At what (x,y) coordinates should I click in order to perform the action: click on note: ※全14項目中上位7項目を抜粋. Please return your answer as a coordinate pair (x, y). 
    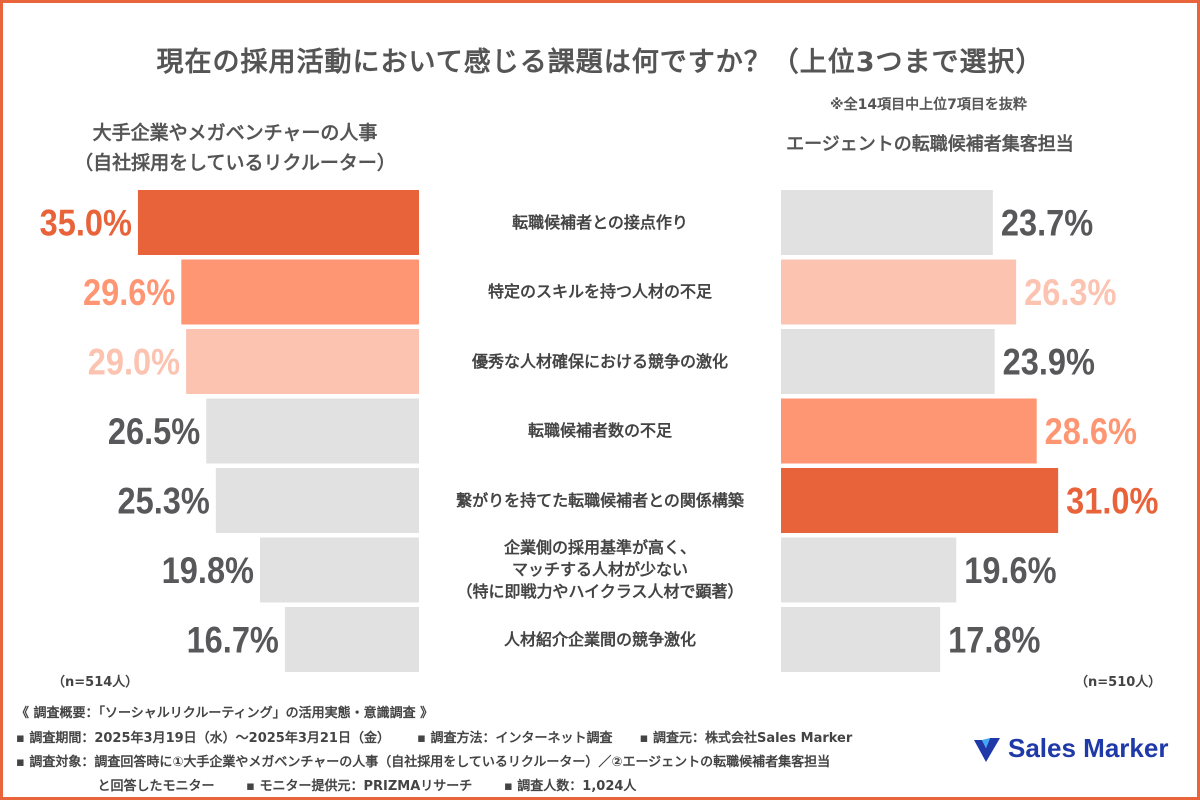
    Looking at the image, I should click on (928, 105).